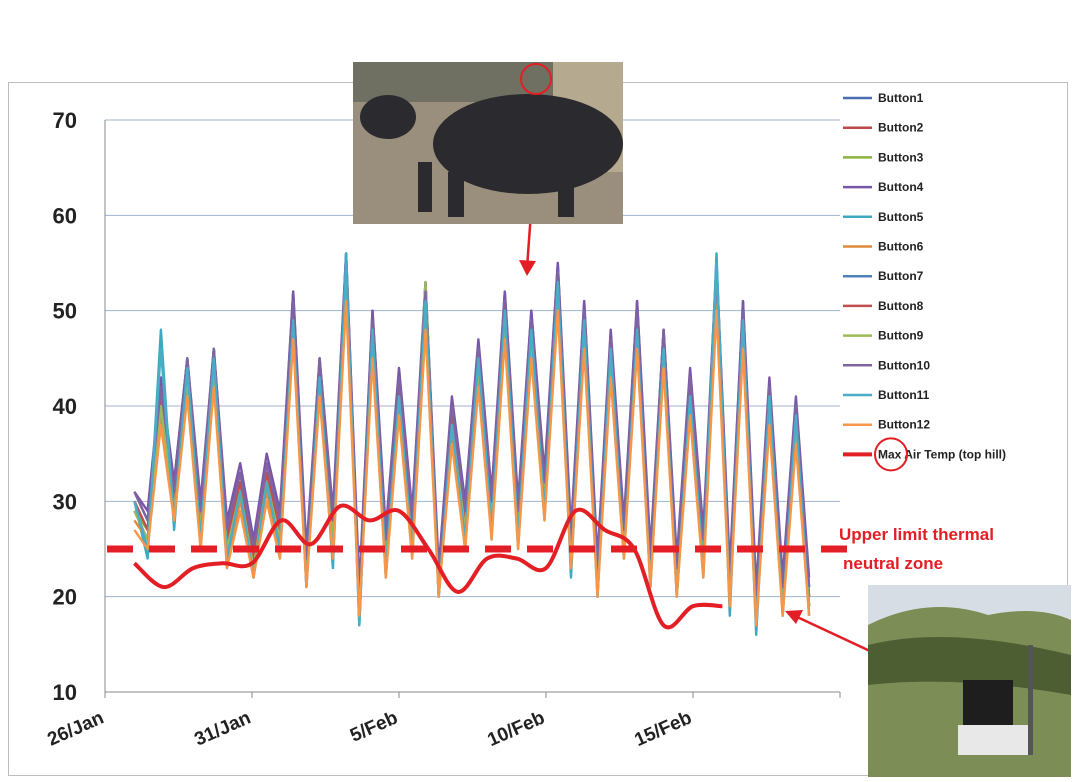 This screenshot has height=782, width=1073. I want to click on legend-label: Button10, so click(904, 365).